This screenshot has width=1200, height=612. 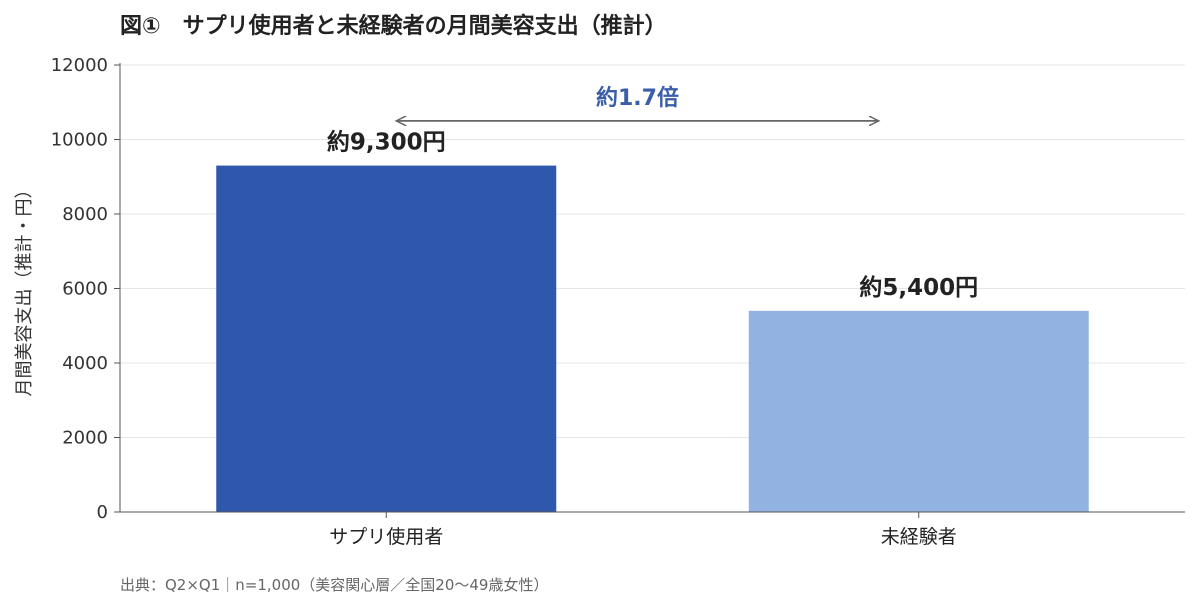 I want to click on y-tick-label: 6000, so click(x=85, y=289).